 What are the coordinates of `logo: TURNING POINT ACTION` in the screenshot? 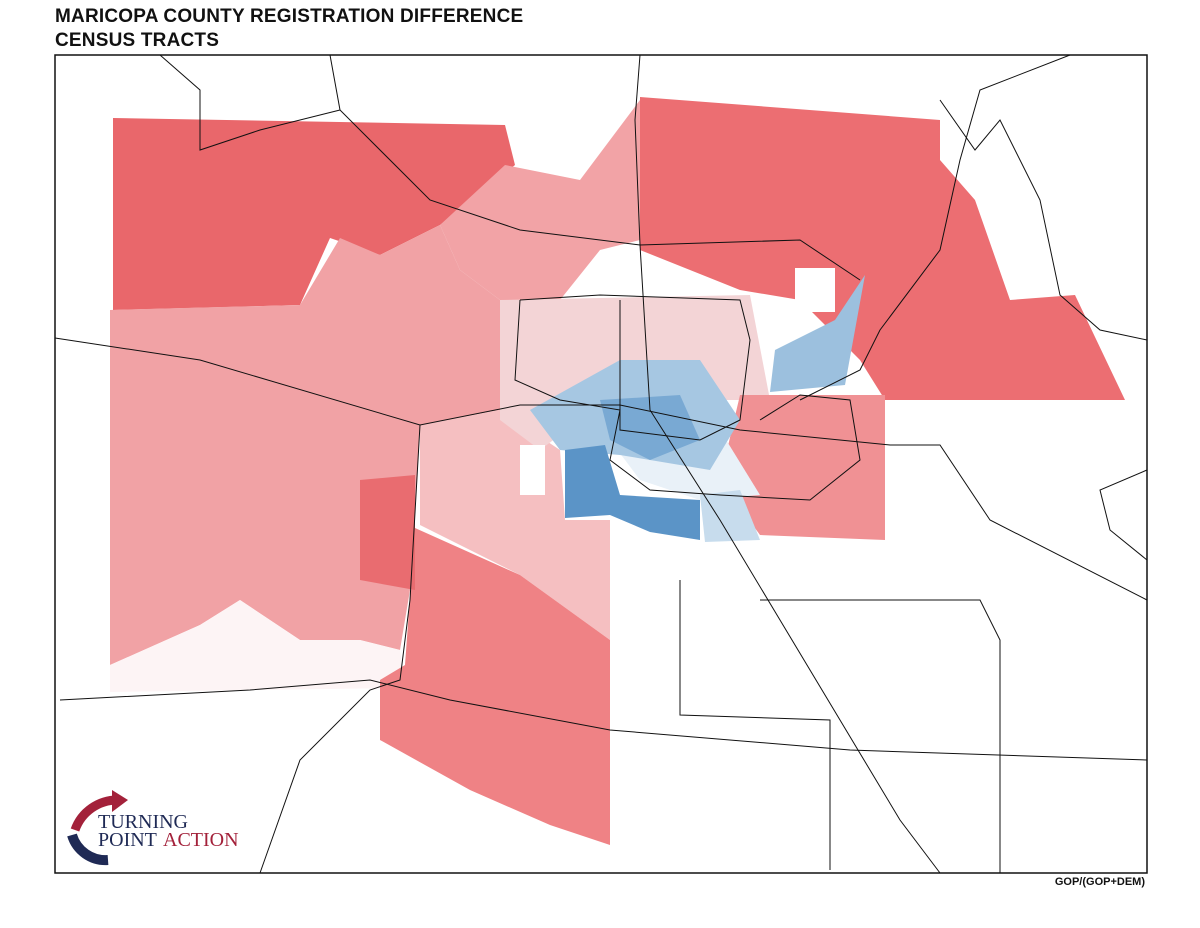 It's located at (153, 828).